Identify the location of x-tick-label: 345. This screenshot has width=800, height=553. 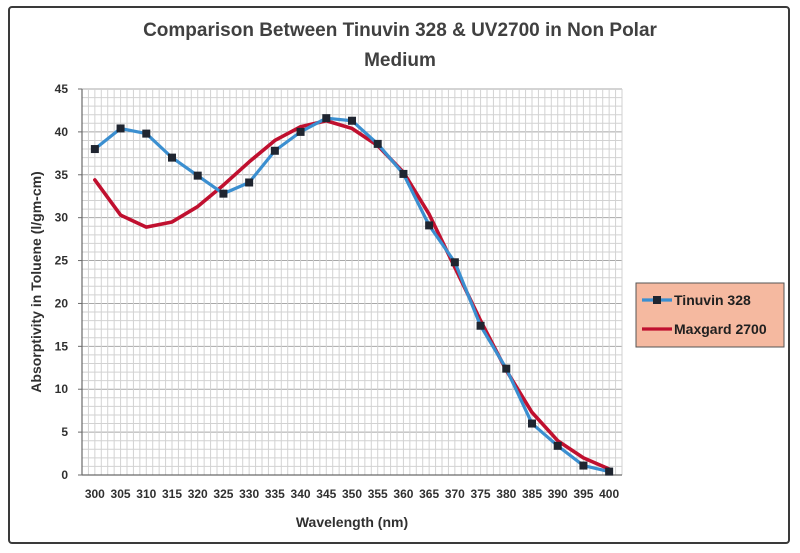
(326, 494).